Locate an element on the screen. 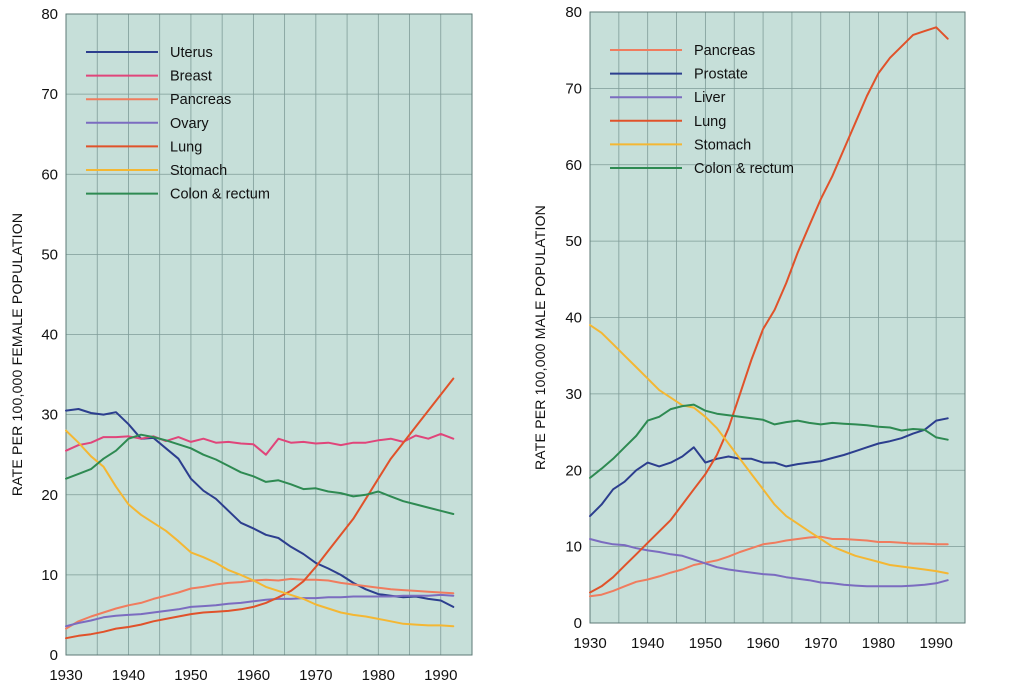 Image resolution: width=1026 pixels, height=685 pixels. series-line-lung is located at coordinates (260, 508).